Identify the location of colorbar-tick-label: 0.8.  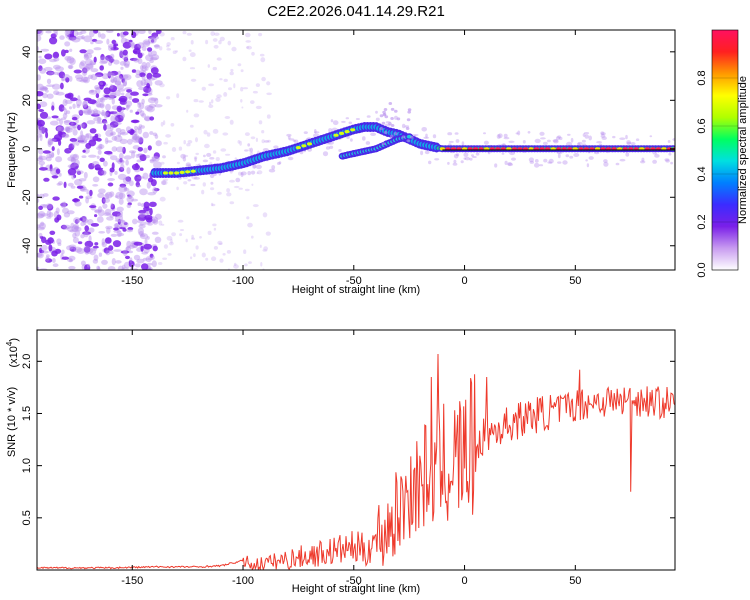
(702, 77).